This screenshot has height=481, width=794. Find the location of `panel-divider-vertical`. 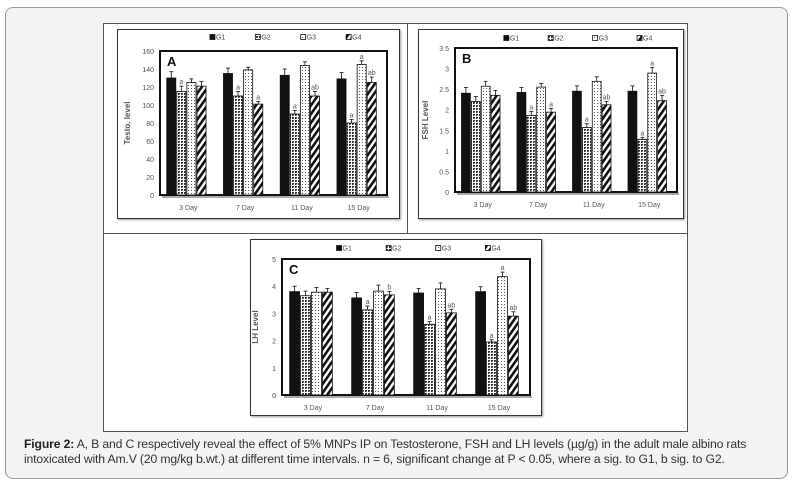

panel-divider-vertical is located at coordinates (407, 128).